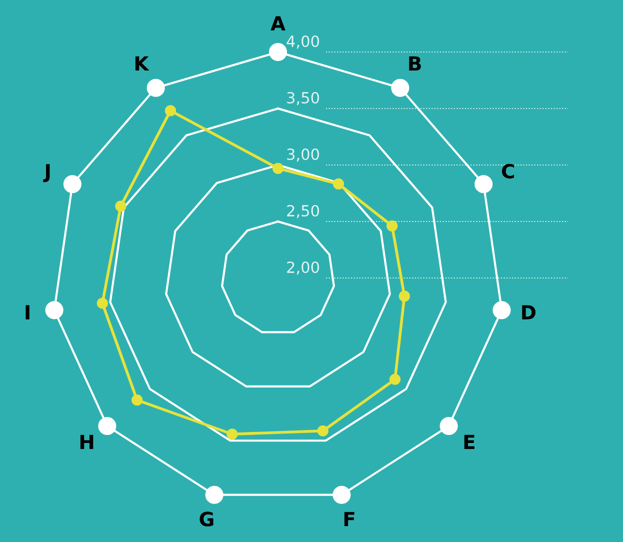 The width and height of the screenshot is (623, 542). I want to click on spoke-label: J, so click(46, 173).